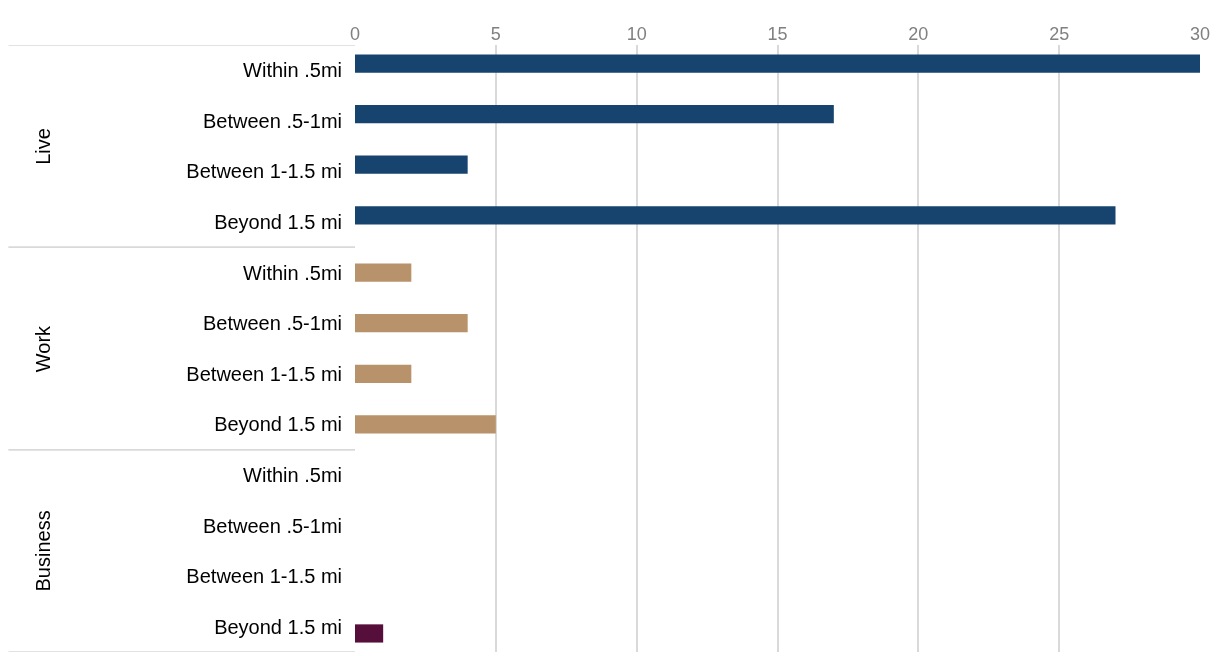 The image size is (1224, 656). I want to click on x-tick-label: 20, so click(918, 34).